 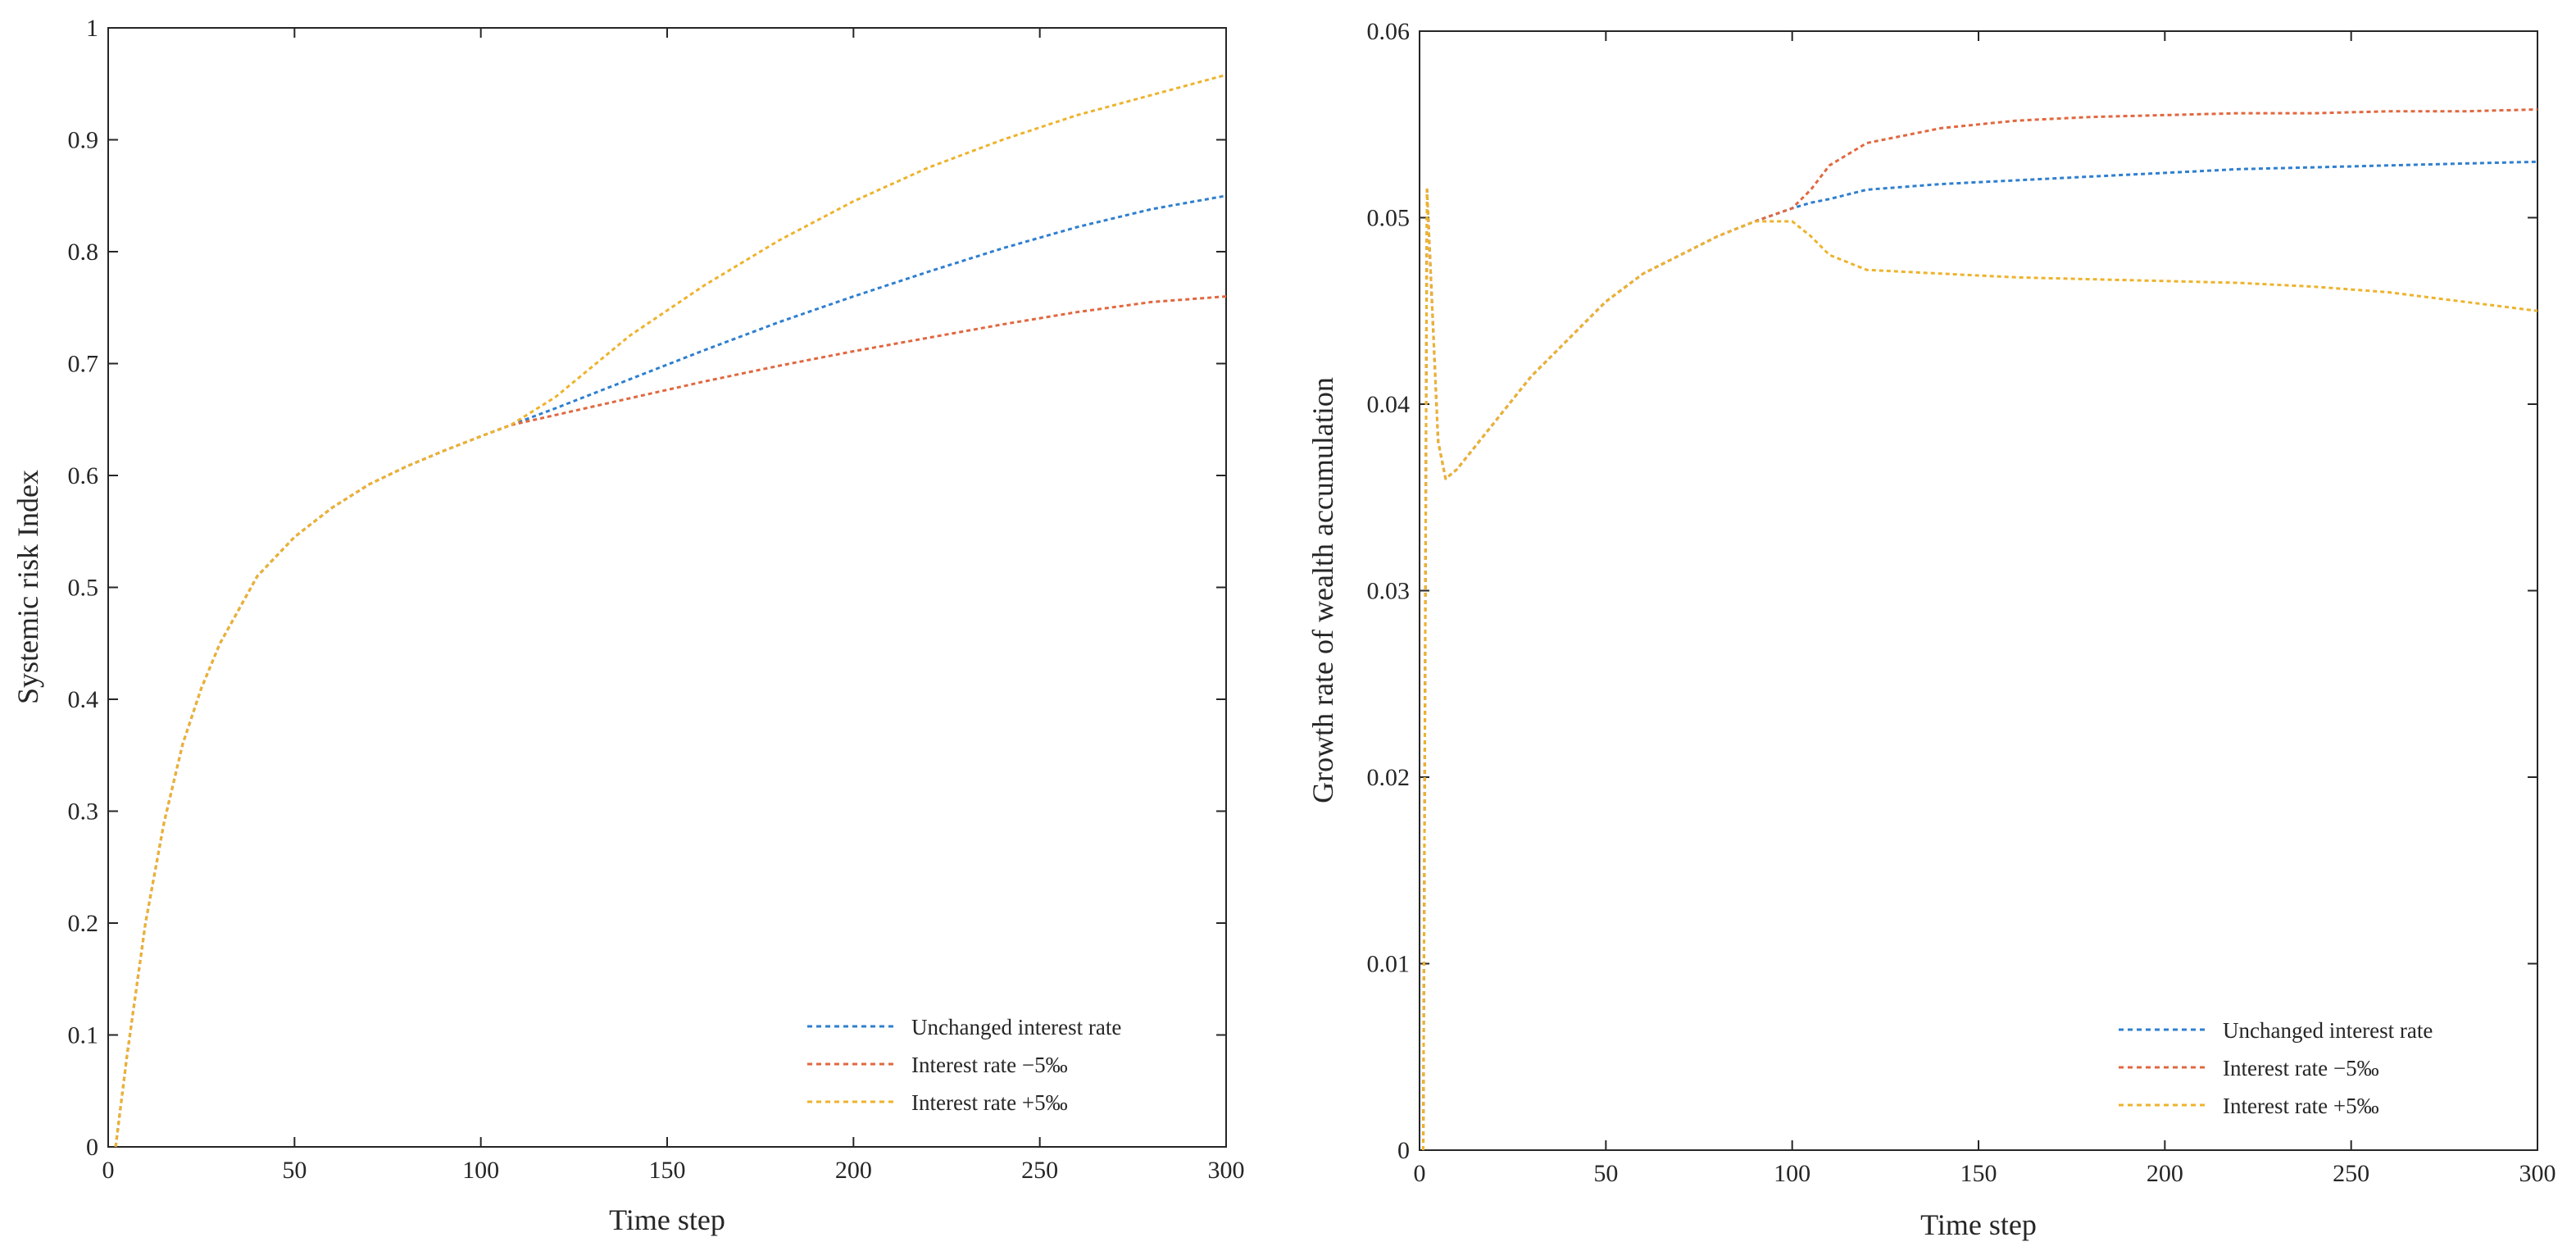 What do you see at coordinates (1389, 965) in the screenshot?
I see `y-tick-label: 0.01` at bounding box center [1389, 965].